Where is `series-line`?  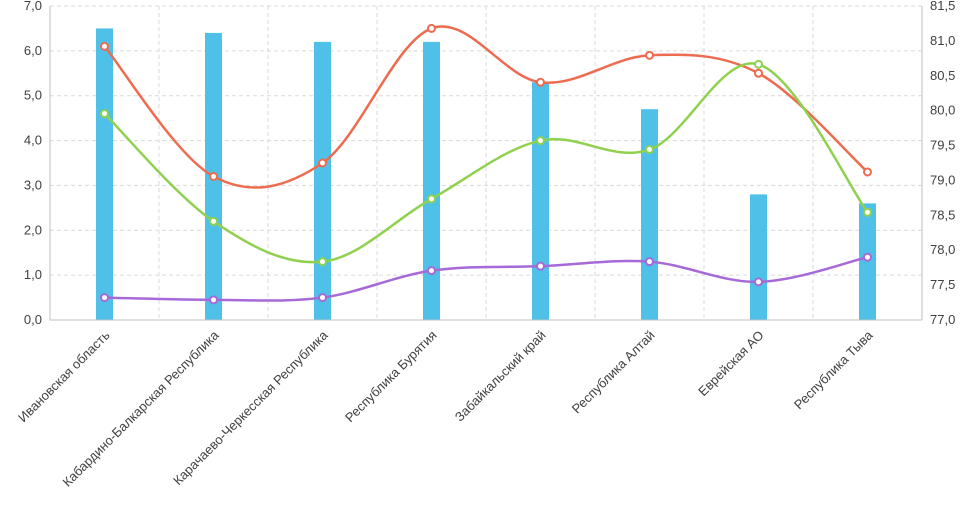 series-line is located at coordinates (486, 278).